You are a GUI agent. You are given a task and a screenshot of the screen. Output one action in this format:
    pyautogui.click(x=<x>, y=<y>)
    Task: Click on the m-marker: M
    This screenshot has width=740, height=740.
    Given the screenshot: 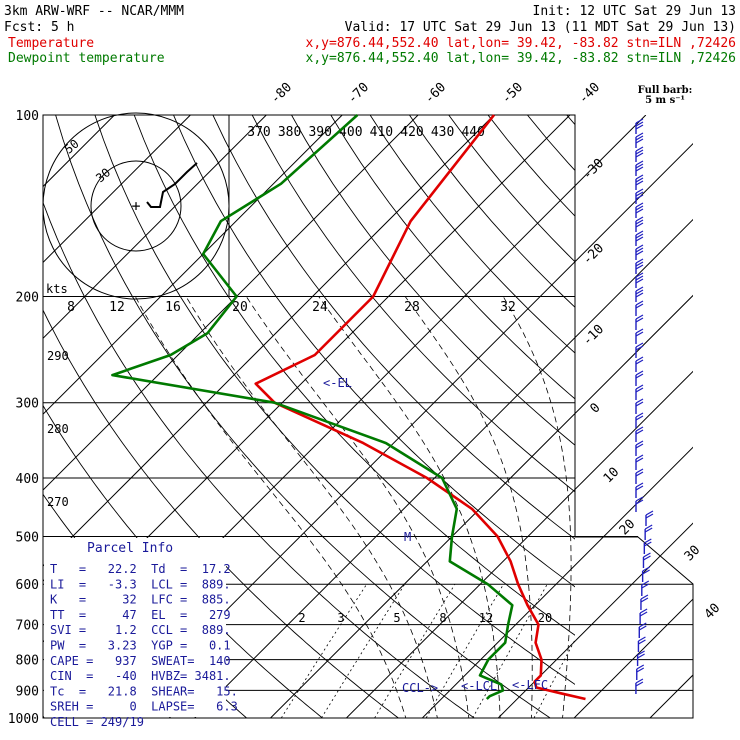 What is the action you would take?
    pyautogui.click(x=407, y=537)
    